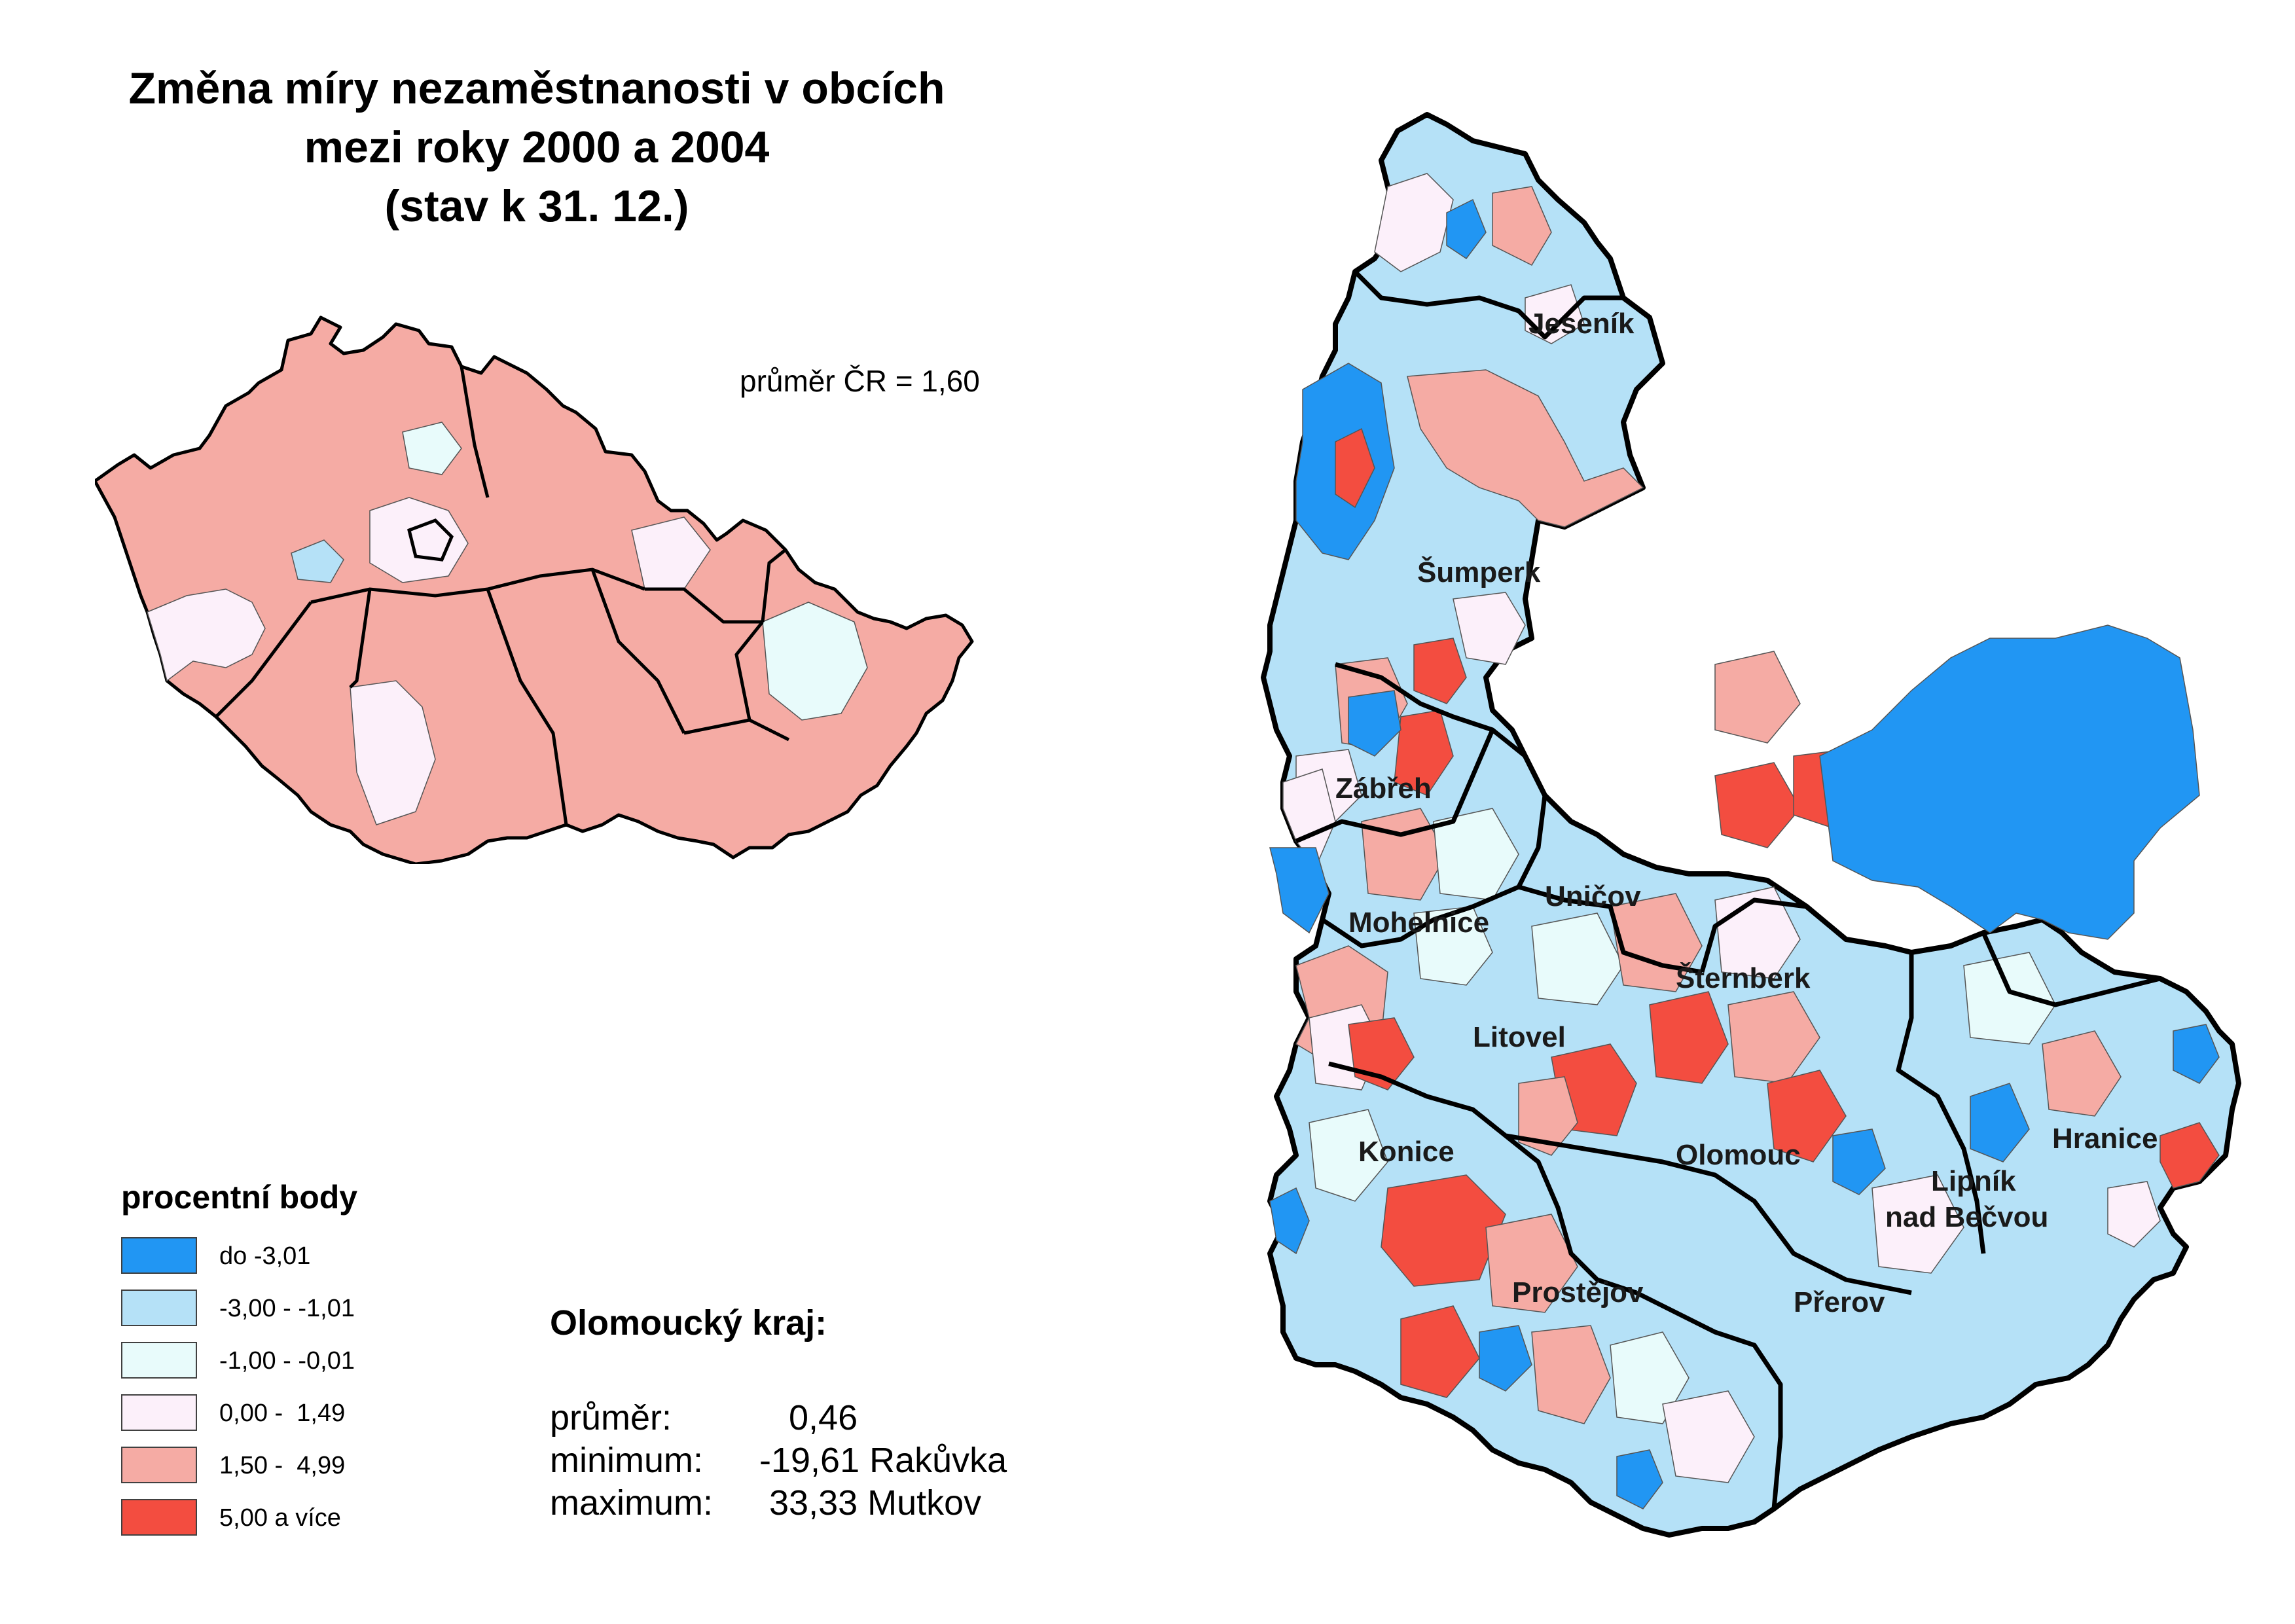  Describe the element at coordinates (876, 1503) in the screenshot. I see `stat-maximum-value: 33,33 Mutkov` at that location.